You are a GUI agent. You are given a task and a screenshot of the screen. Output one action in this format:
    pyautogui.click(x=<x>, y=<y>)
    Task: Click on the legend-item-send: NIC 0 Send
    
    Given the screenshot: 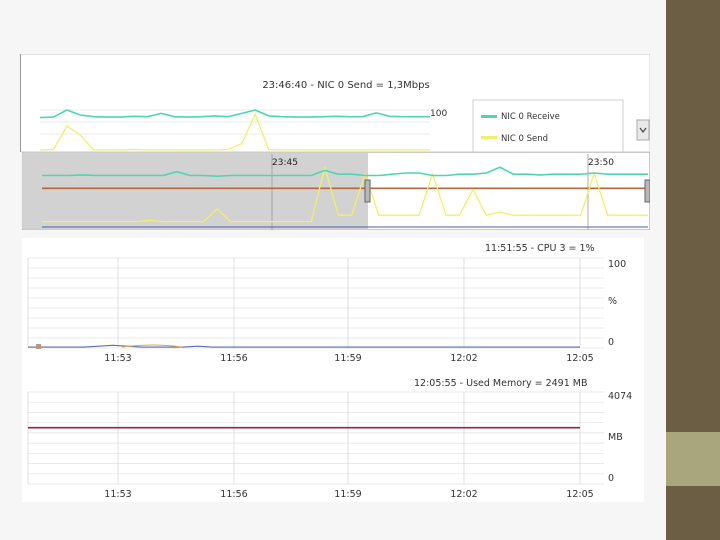 What is the action you would take?
    pyautogui.click(x=524, y=139)
    